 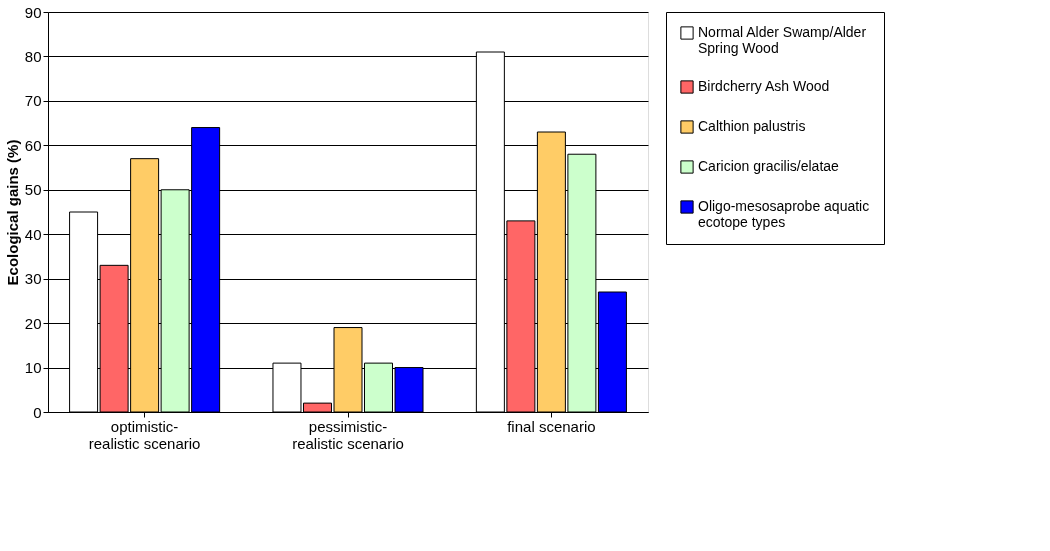 I want to click on y-tick-label: 40, so click(x=33, y=234).